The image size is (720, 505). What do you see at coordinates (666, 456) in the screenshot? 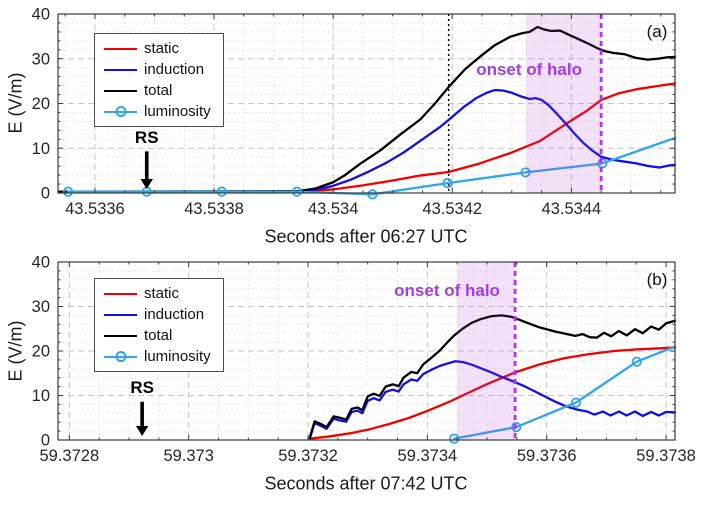
I see `x-tick-label: 59.3738` at bounding box center [666, 456].